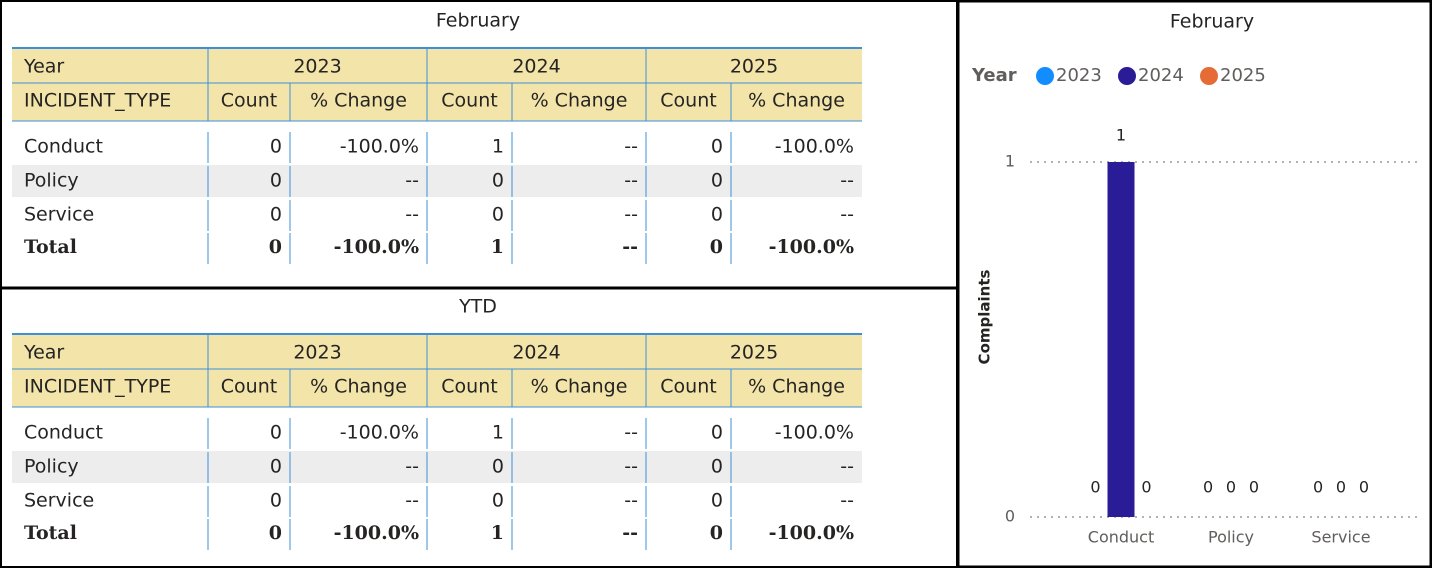  I want to click on legend-label: 2025, so click(1243, 75).